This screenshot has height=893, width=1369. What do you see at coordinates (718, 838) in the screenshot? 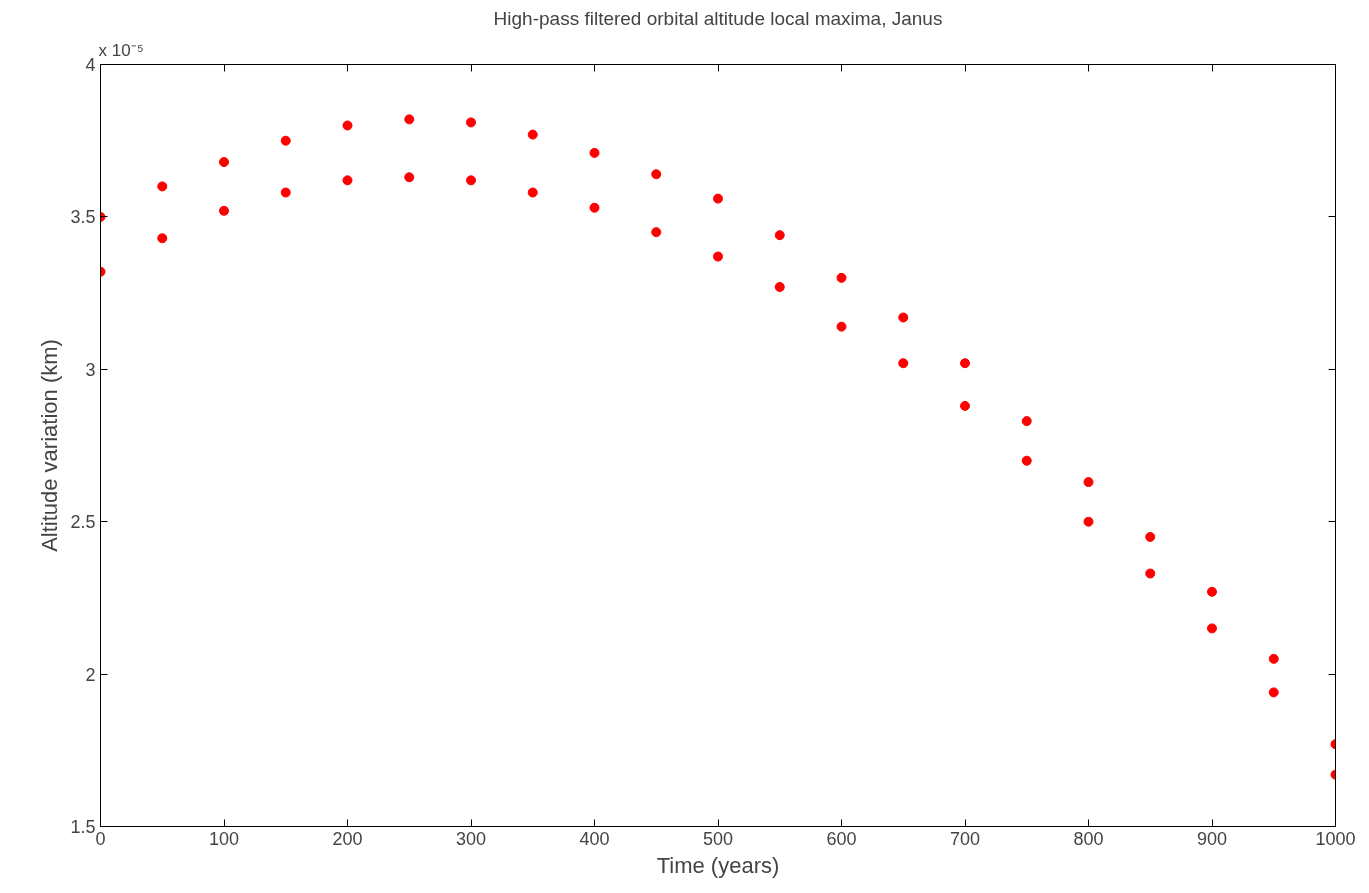
I see `x-tick-label: 500` at bounding box center [718, 838].